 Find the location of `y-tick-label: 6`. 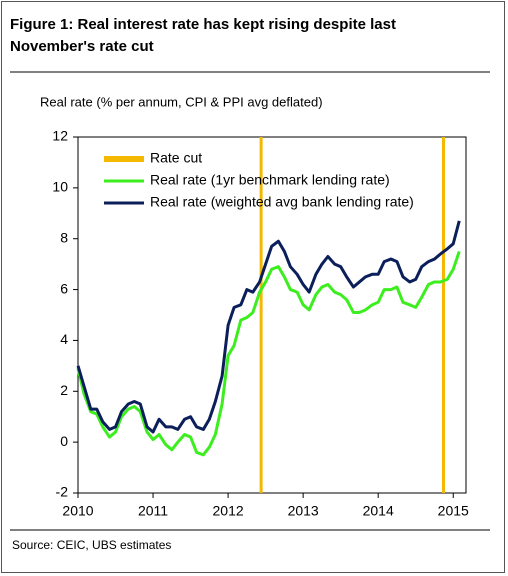

y-tick-label: 6 is located at coordinates (64, 288).